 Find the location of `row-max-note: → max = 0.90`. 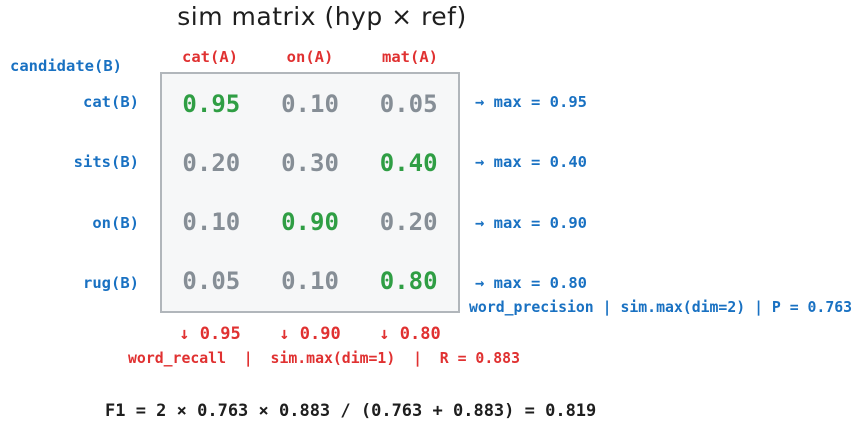

row-max-note: → max = 0.90 is located at coordinates (531, 222).